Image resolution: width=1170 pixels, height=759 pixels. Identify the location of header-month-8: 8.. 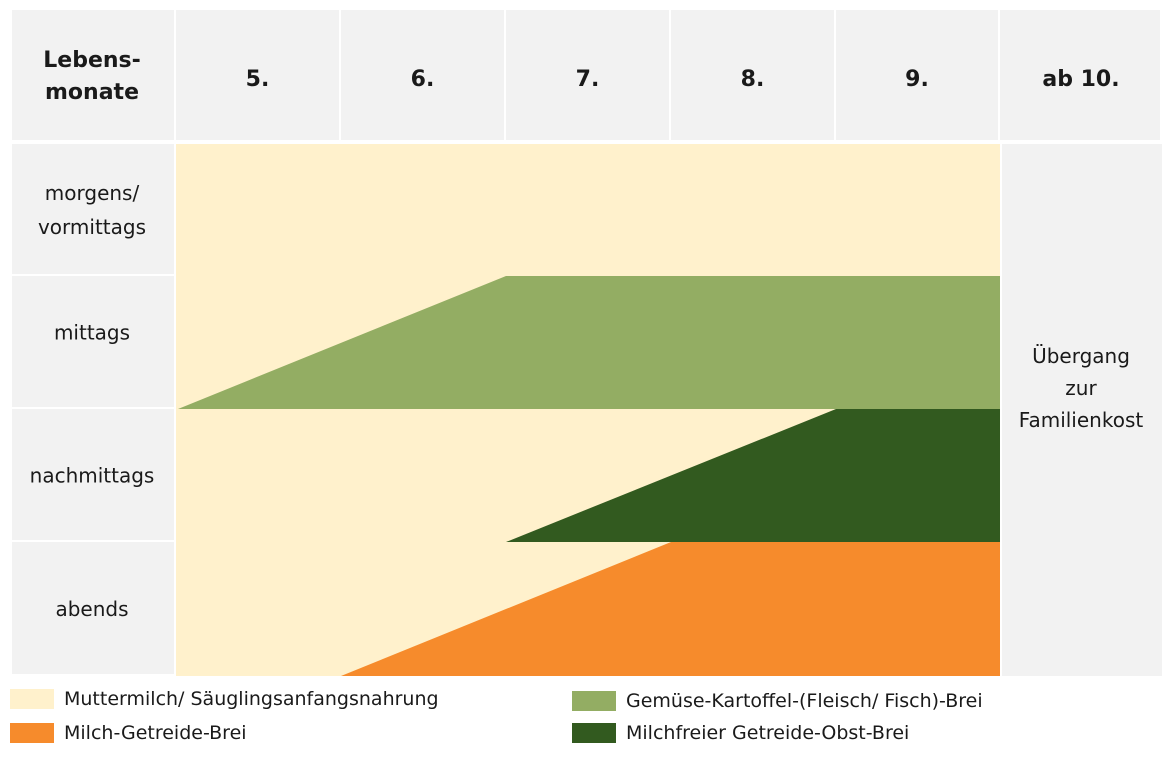
(753, 79).